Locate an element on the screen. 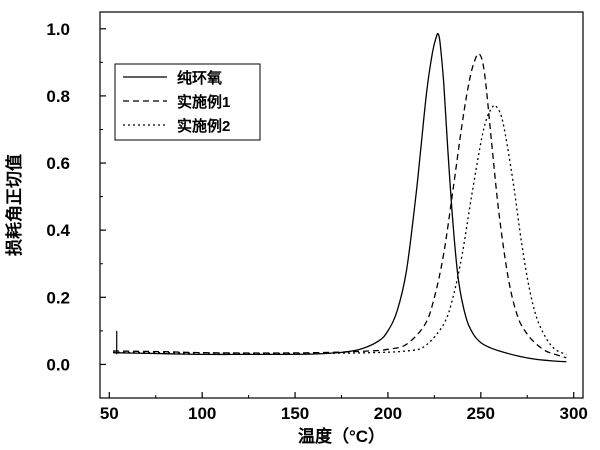  x-tick-label: 300 is located at coordinates (574, 413).